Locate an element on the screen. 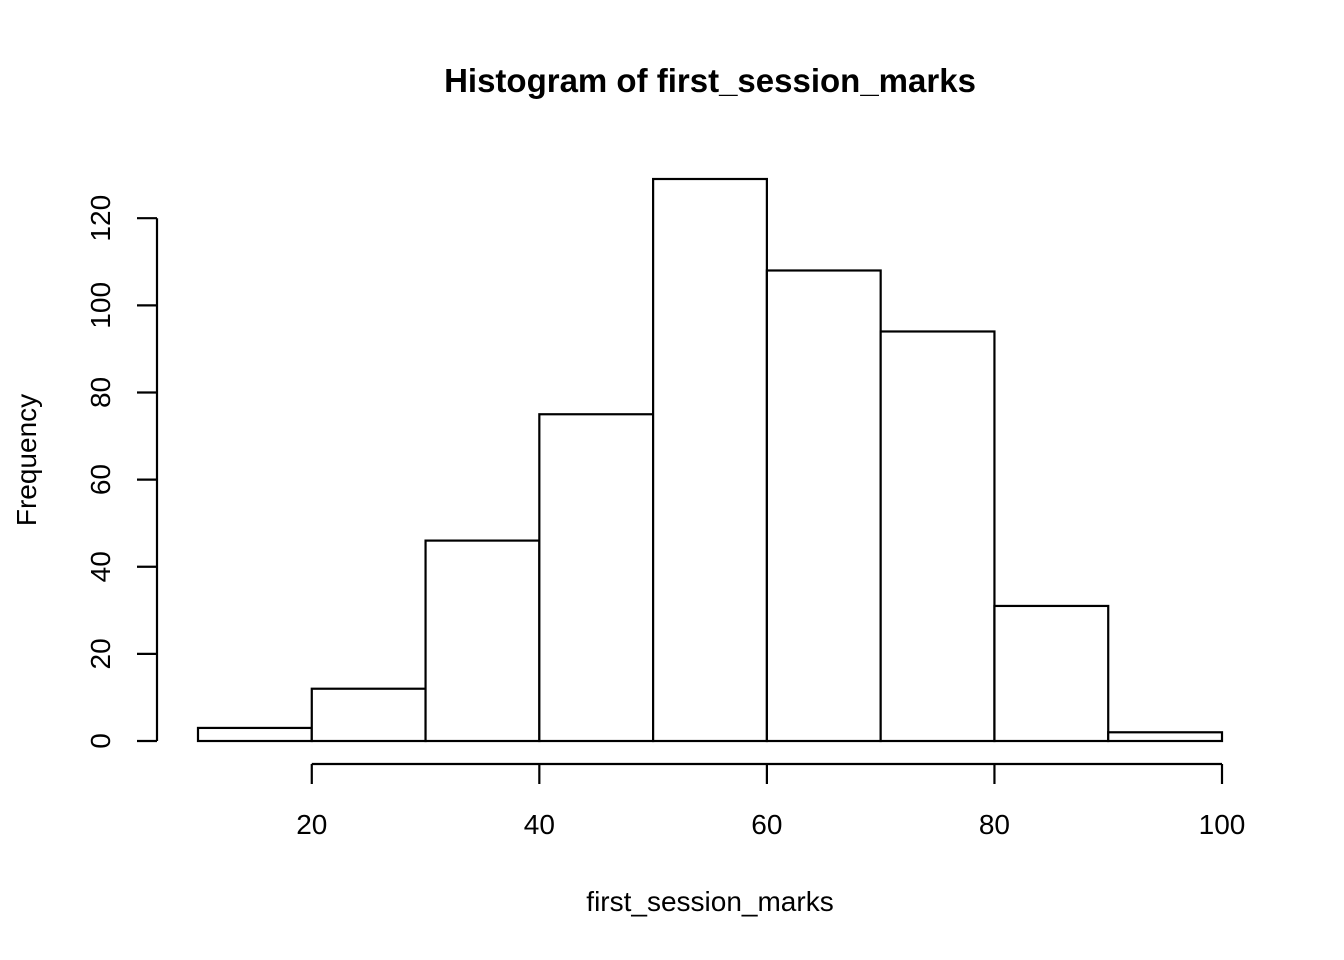  y-tick-label: 0 is located at coordinates (100, 741).